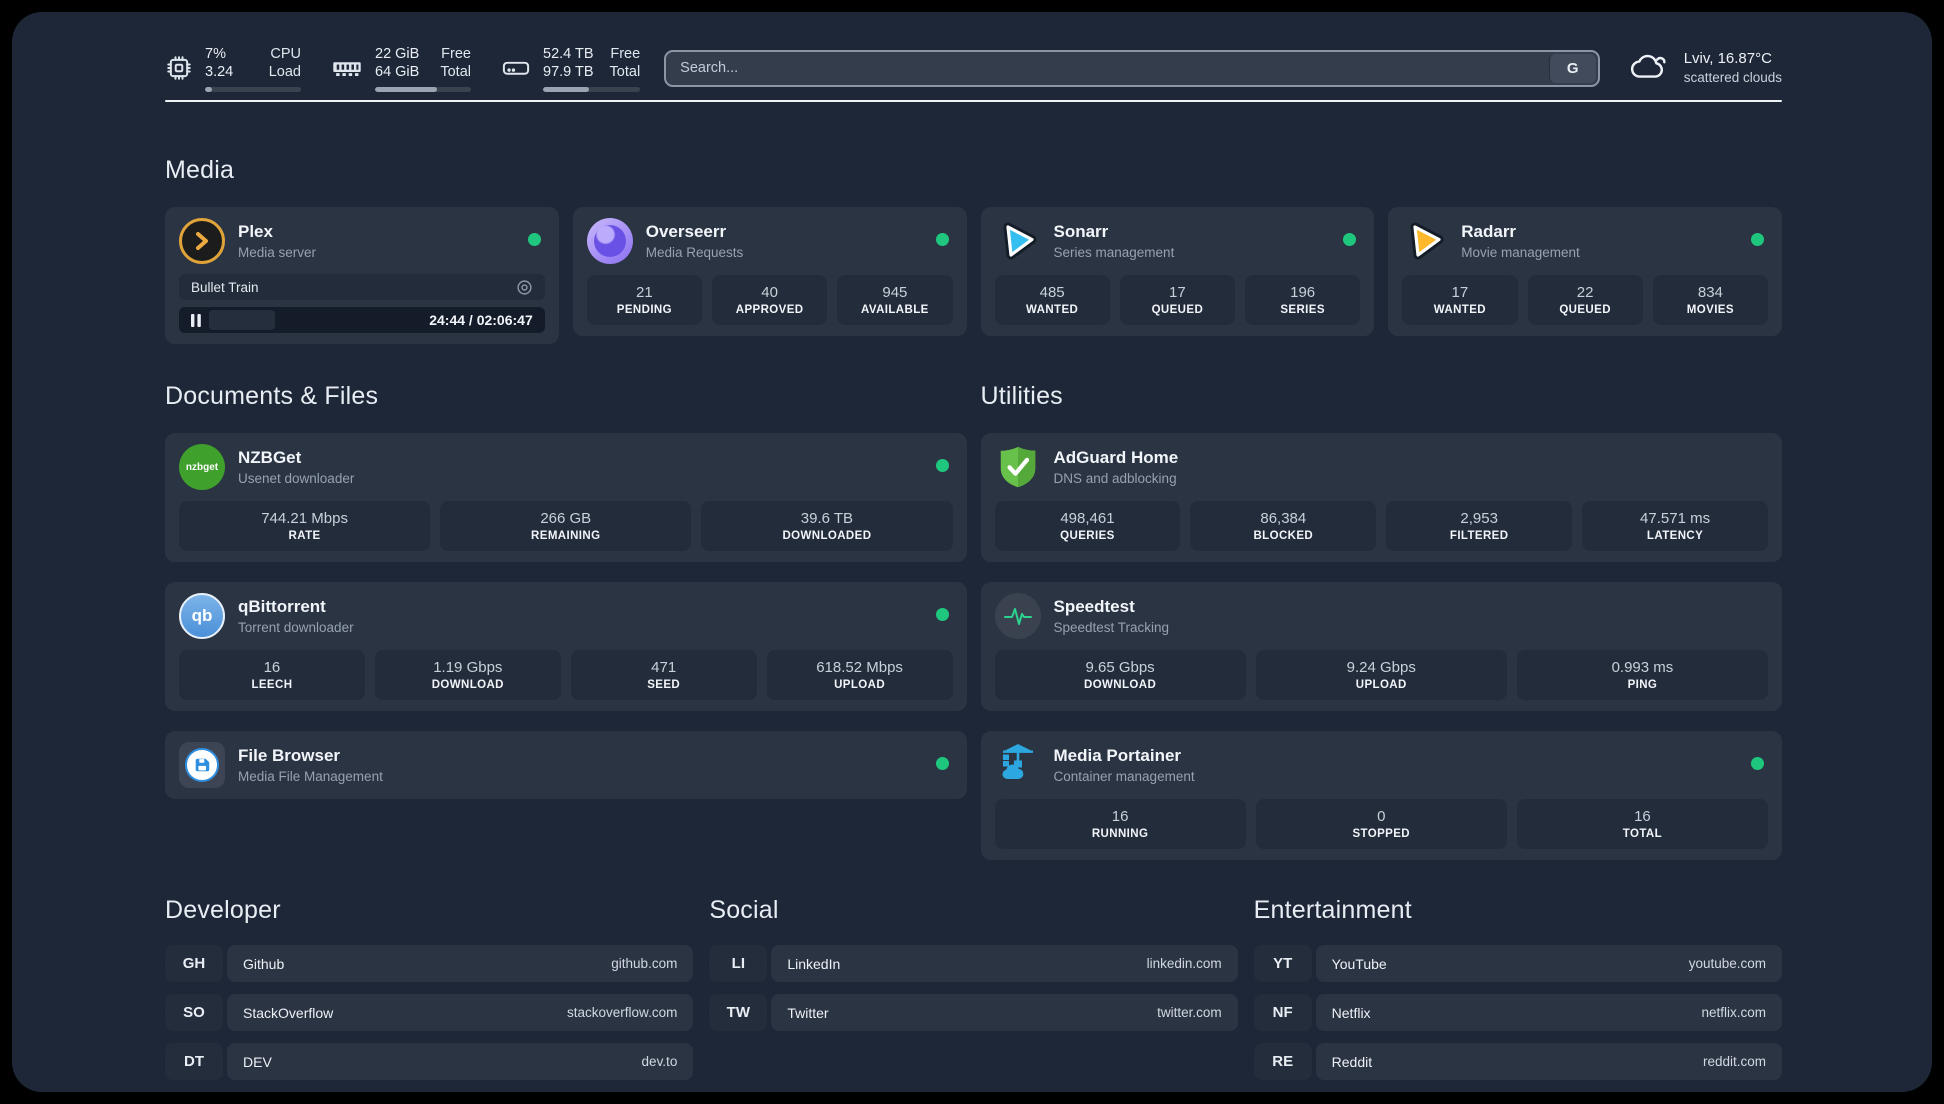 This screenshot has height=1104, width=1944. What do you see at coordinates (566, 536) in the screenshot?
I see `stat-label: REMAINING` at bounding box center [566, 536].